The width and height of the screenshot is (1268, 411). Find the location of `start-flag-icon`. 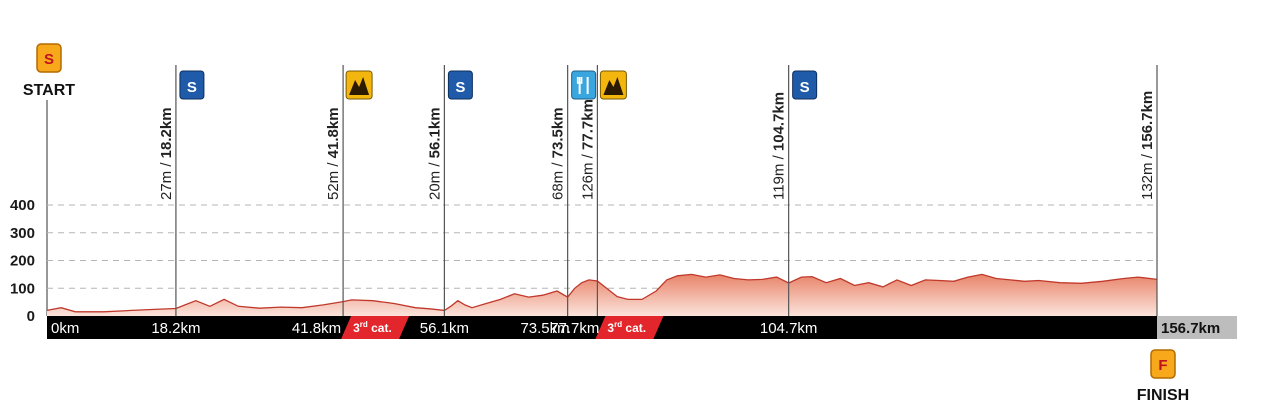

start-flag-icon is located at coordinates (49, 58).